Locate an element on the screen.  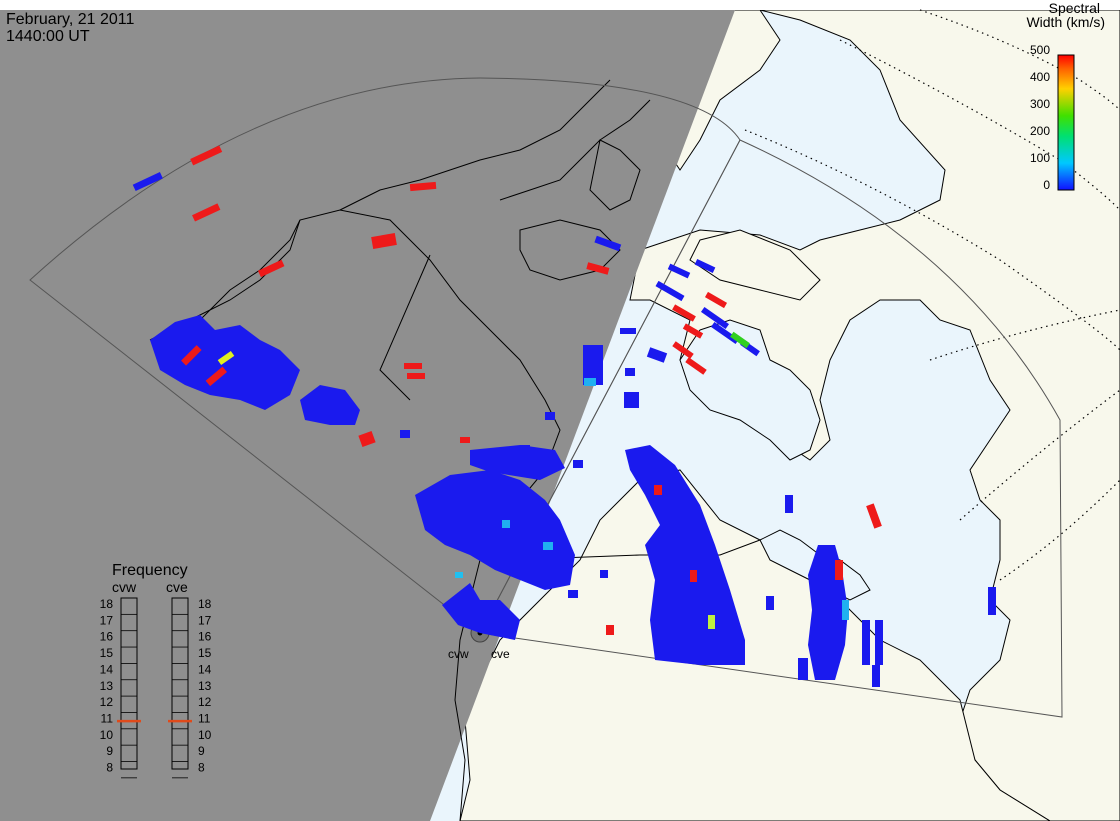
colorbar-title-2: Width (km/s) is located at coordinates (1065, 22).